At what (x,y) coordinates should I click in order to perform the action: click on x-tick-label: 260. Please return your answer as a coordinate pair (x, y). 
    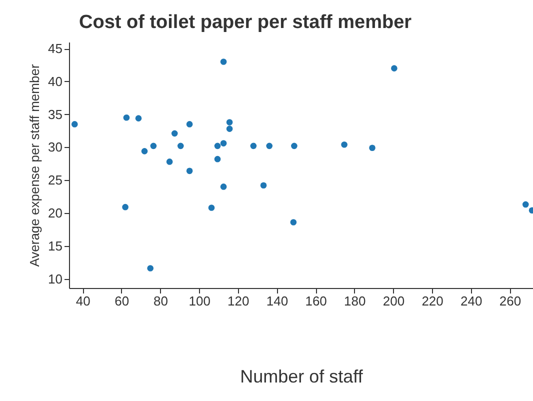
    Looking at the image, I should click on (510, 301).